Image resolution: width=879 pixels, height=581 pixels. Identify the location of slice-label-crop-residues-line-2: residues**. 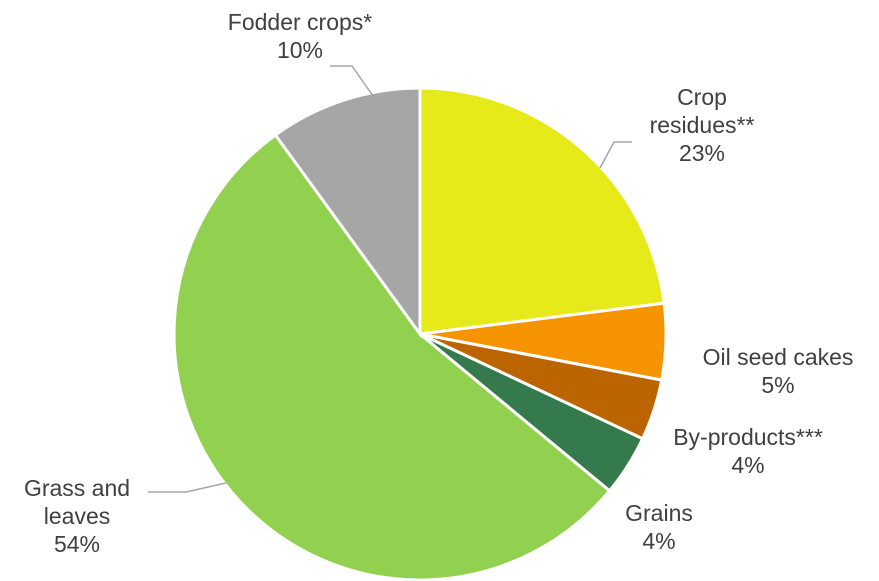
(702, 125).